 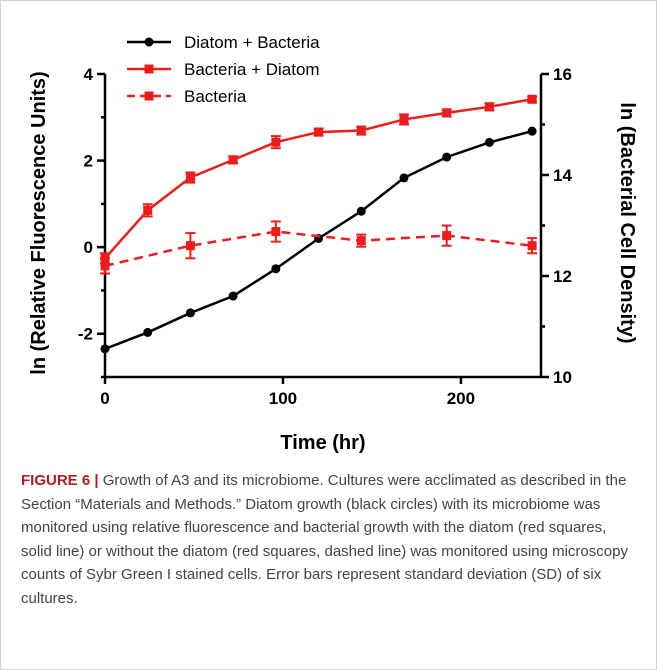 I want to click on legend-label: Diatom + Bacteria, so click(x=252, y=42).